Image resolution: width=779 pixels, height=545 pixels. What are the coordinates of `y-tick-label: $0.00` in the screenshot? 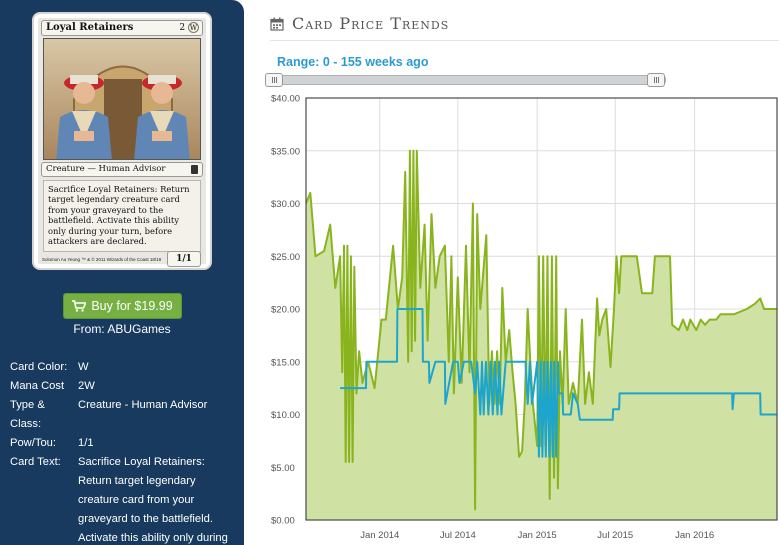 It's located at (283, 521).